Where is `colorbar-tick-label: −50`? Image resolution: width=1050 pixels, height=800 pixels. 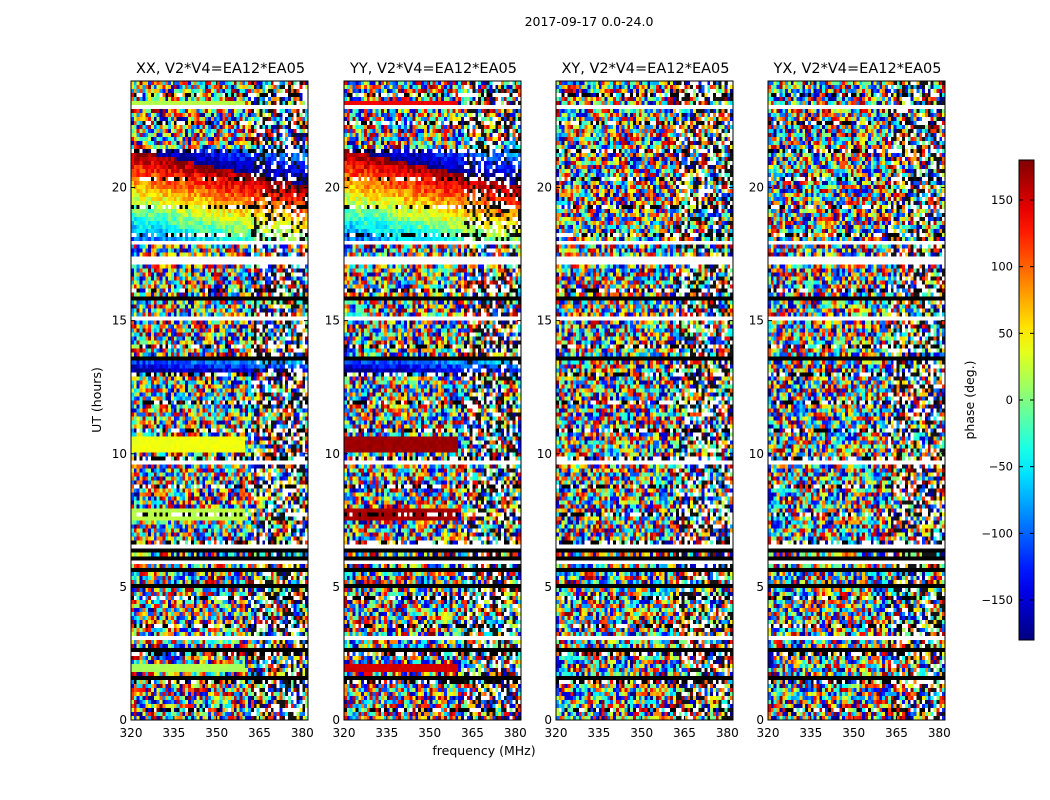 colorbar-tick-label: −50 is located at coordinates (1001, 467).